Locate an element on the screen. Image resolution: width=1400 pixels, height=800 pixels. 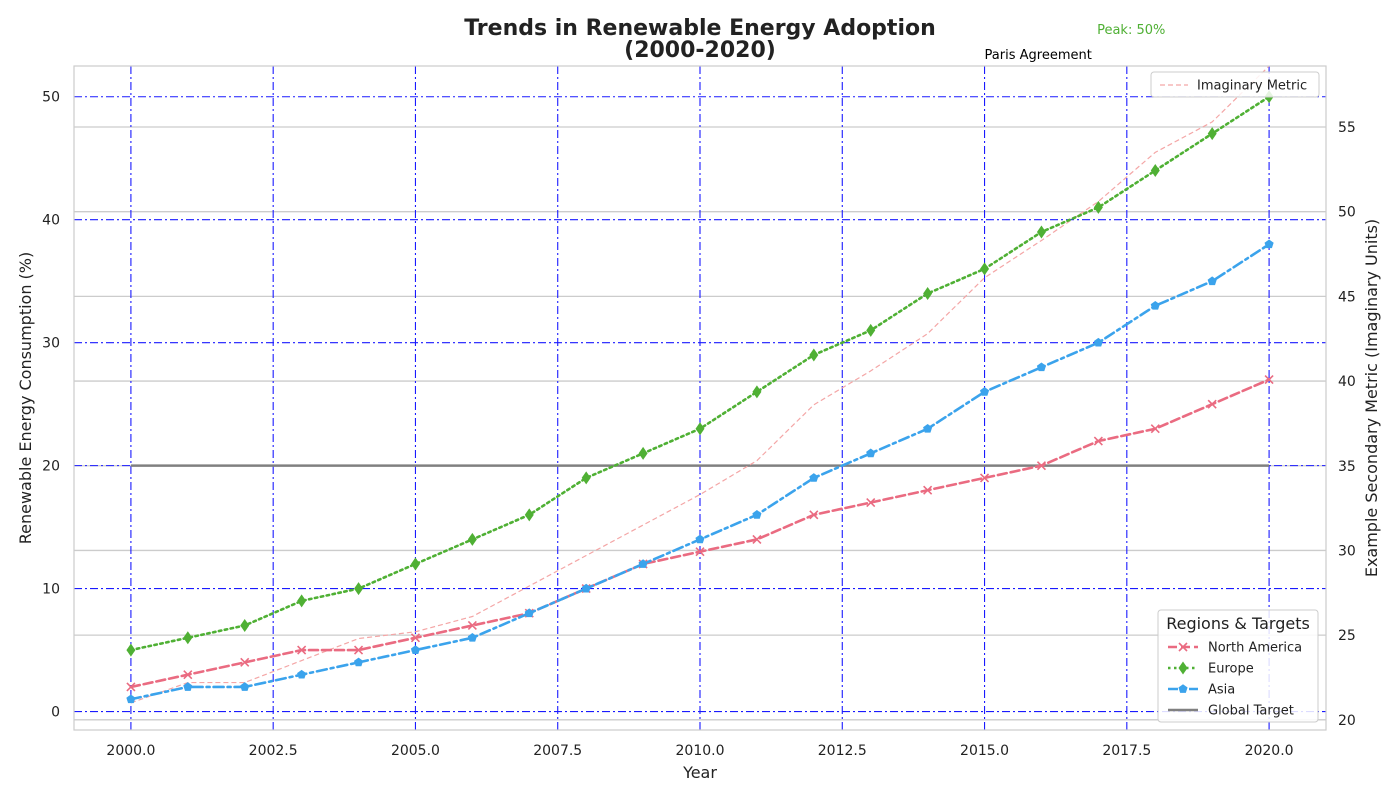
legend-entry-north-america: North America is located at coordinates (1235, 648).